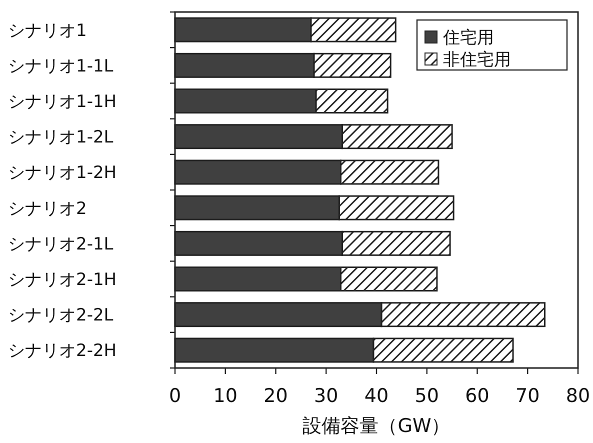 This screenshot has height=443, width=593. I want to click on y-tick-label: シナリオ1, so click(47, 30).